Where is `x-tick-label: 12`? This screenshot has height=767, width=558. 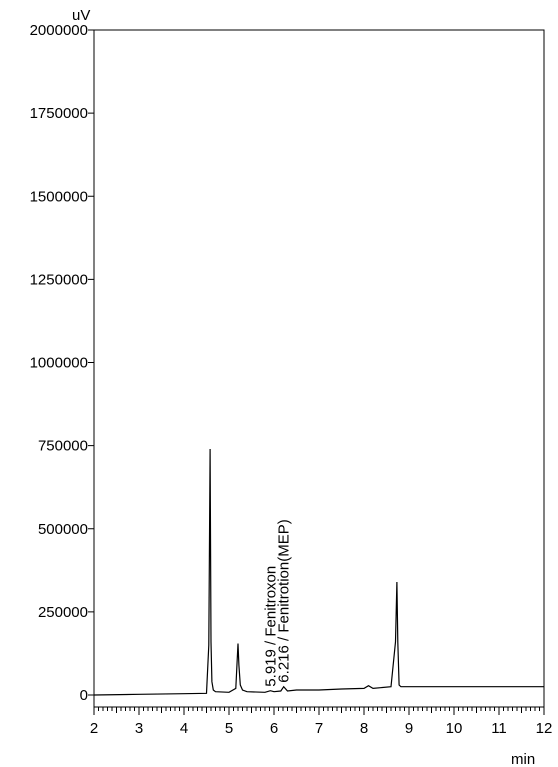 x-tick-label: 12 is located at coordinates (544, 728).